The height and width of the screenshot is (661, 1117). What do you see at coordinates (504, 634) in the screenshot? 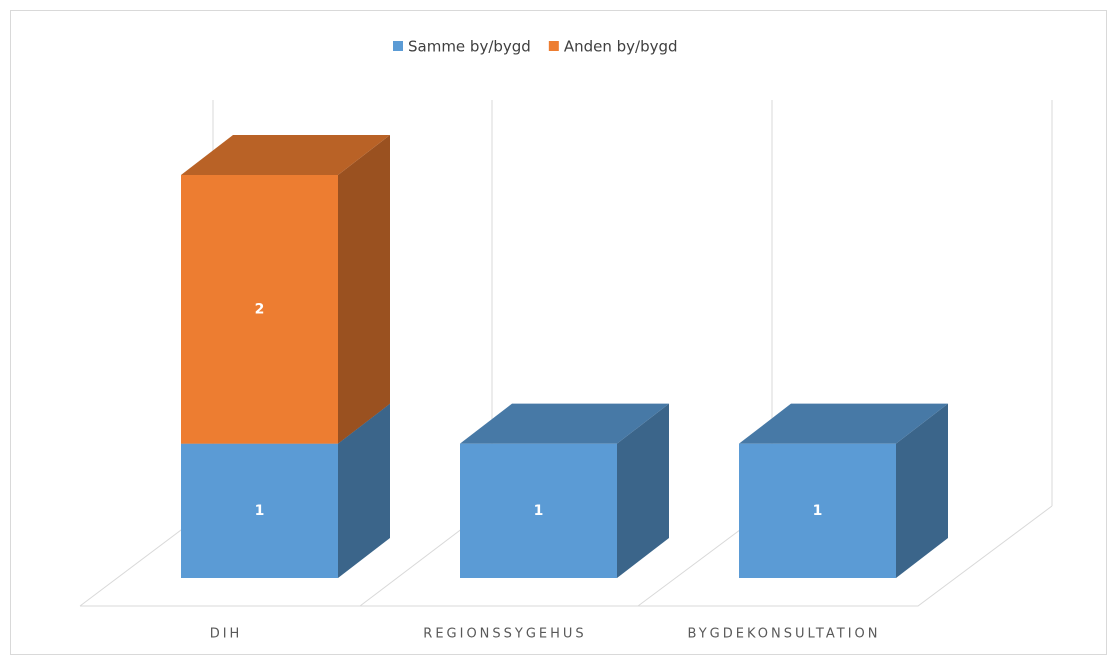
I see `x-tick-label: REGIONSSYGEHUS` at bounding box center [504, 634].